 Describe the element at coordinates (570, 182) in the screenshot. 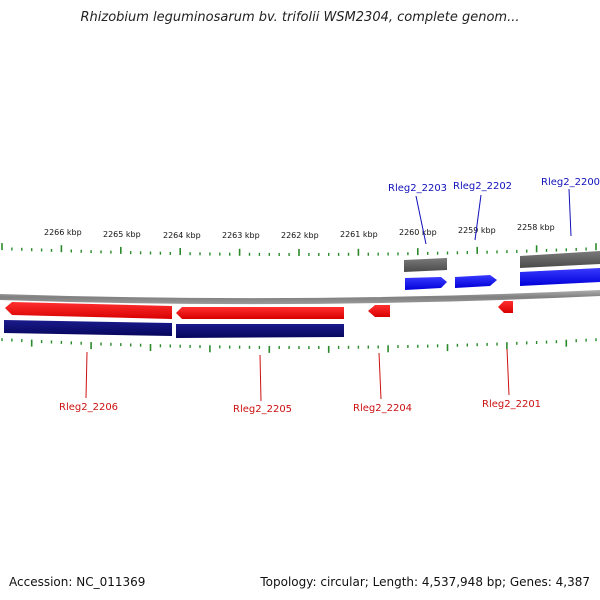

I see `gene-label-rleg2-2200: Rleg2_2200` at that location.